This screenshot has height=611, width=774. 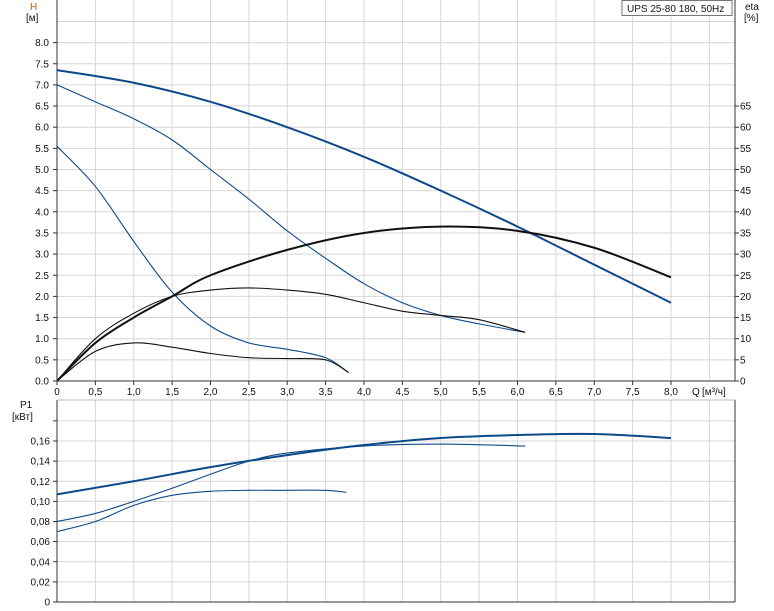 What do you see at coordinates (47, 603) in the screenshot?
I see `power-y-tick-label: 0` at bounding box center [47, 603].